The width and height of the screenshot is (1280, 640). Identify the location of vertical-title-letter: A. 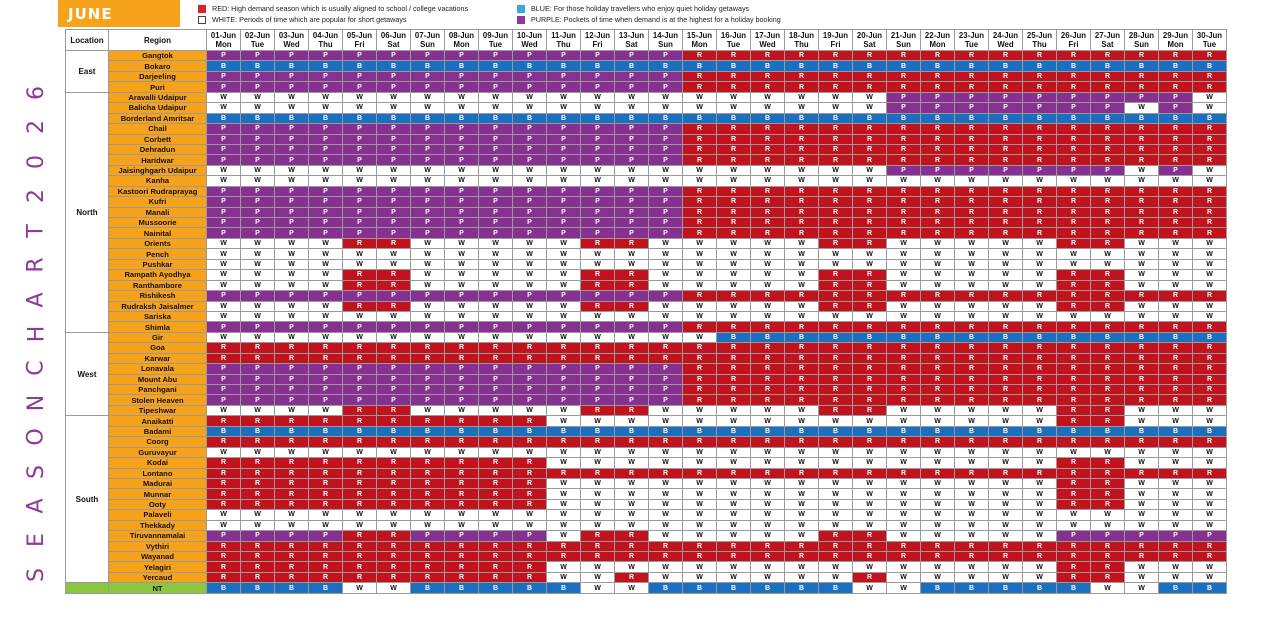
(36, 506).